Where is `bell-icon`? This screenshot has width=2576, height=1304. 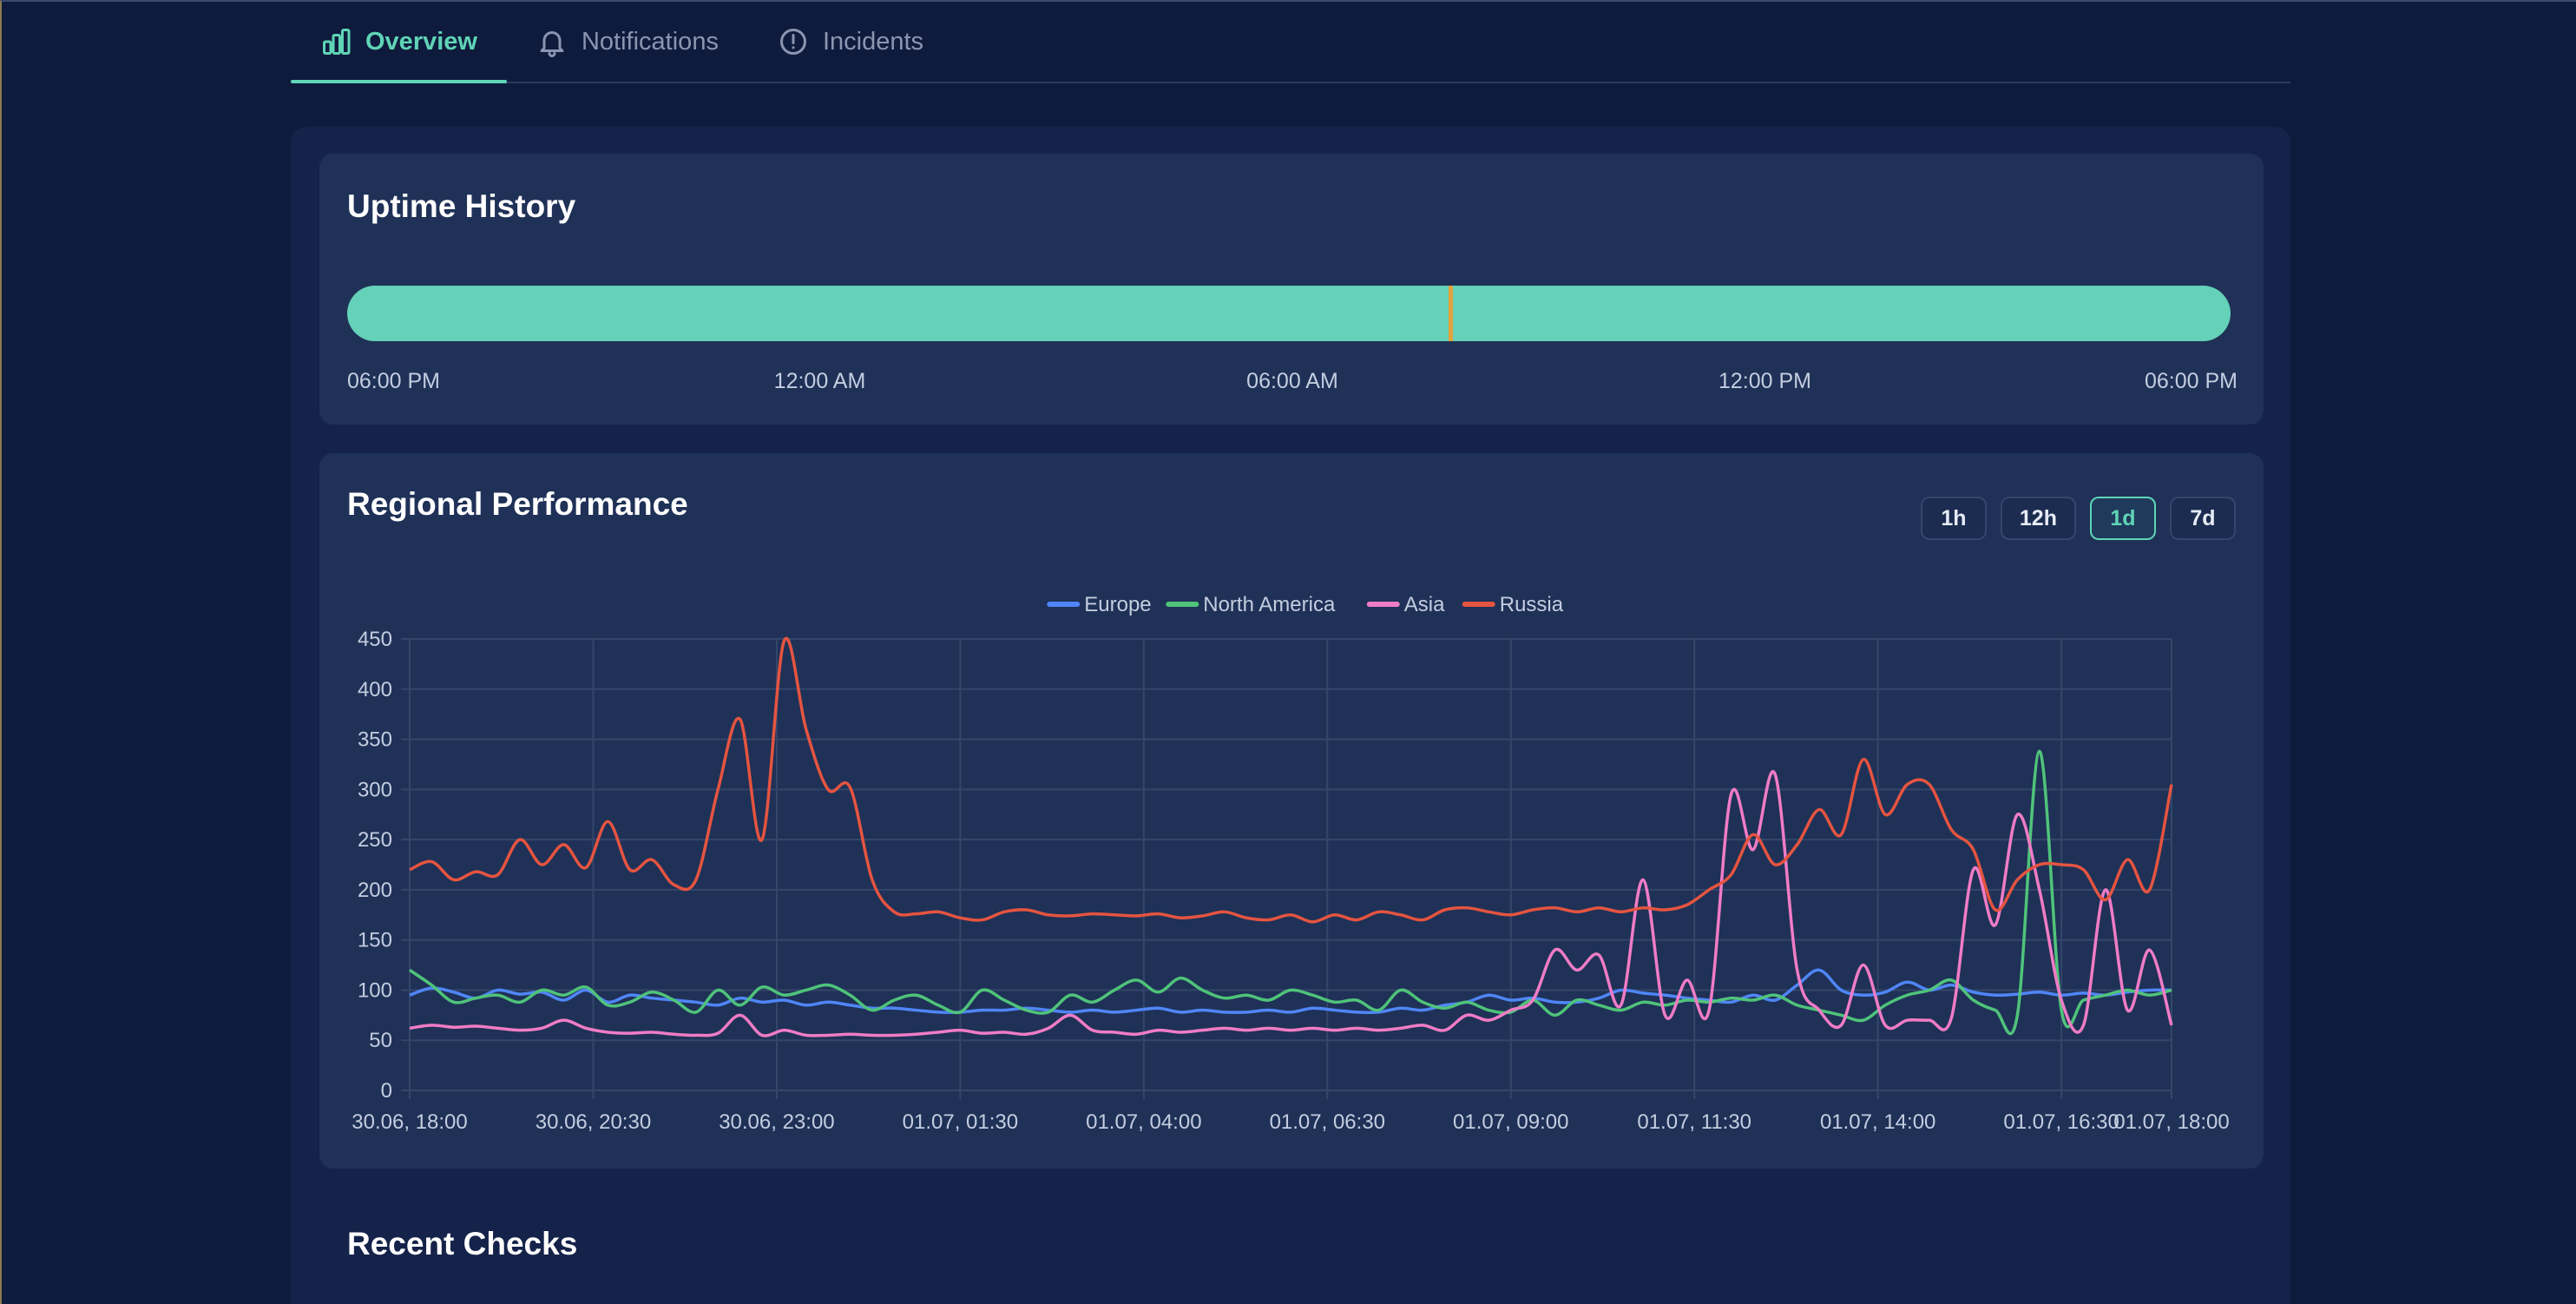 bell-icon is located at coordinates (552, 44).